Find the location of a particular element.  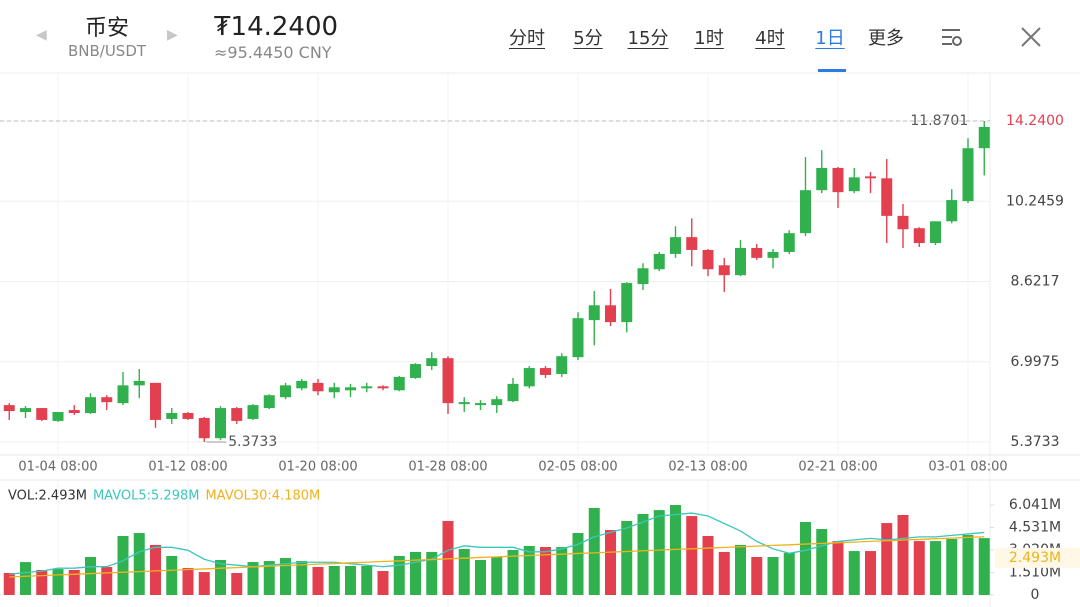

price-tag-box is located at coordinates (1037, 121).